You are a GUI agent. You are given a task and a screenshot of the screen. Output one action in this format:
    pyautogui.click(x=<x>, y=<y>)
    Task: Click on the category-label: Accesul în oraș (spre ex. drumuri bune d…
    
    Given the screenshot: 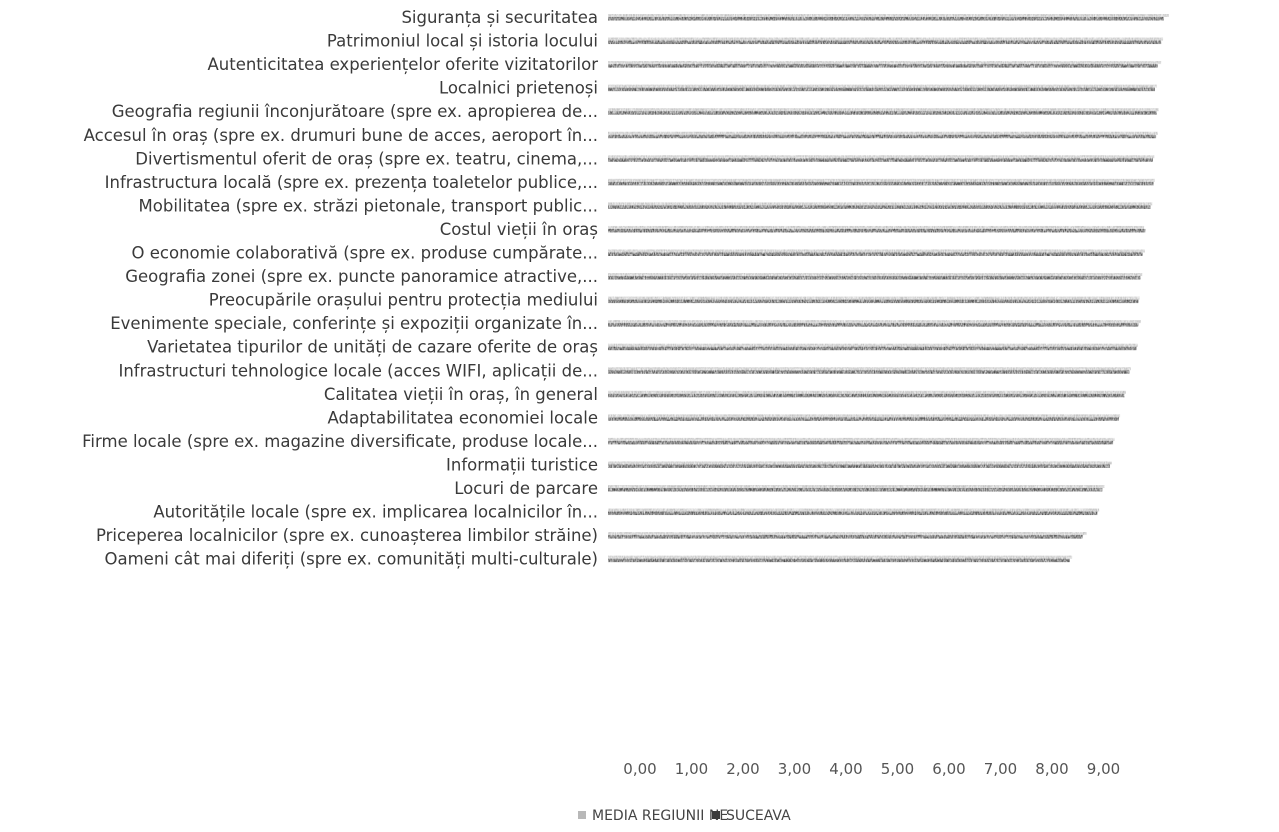 What is the action you would take?
    pyautogui.click(x=341, y=135)
    